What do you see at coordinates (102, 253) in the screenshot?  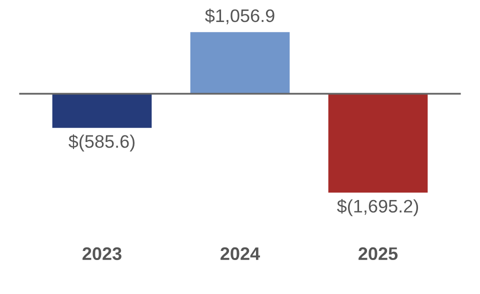 I see `x-tick-label: 2023` at bounding box center [102, 253].